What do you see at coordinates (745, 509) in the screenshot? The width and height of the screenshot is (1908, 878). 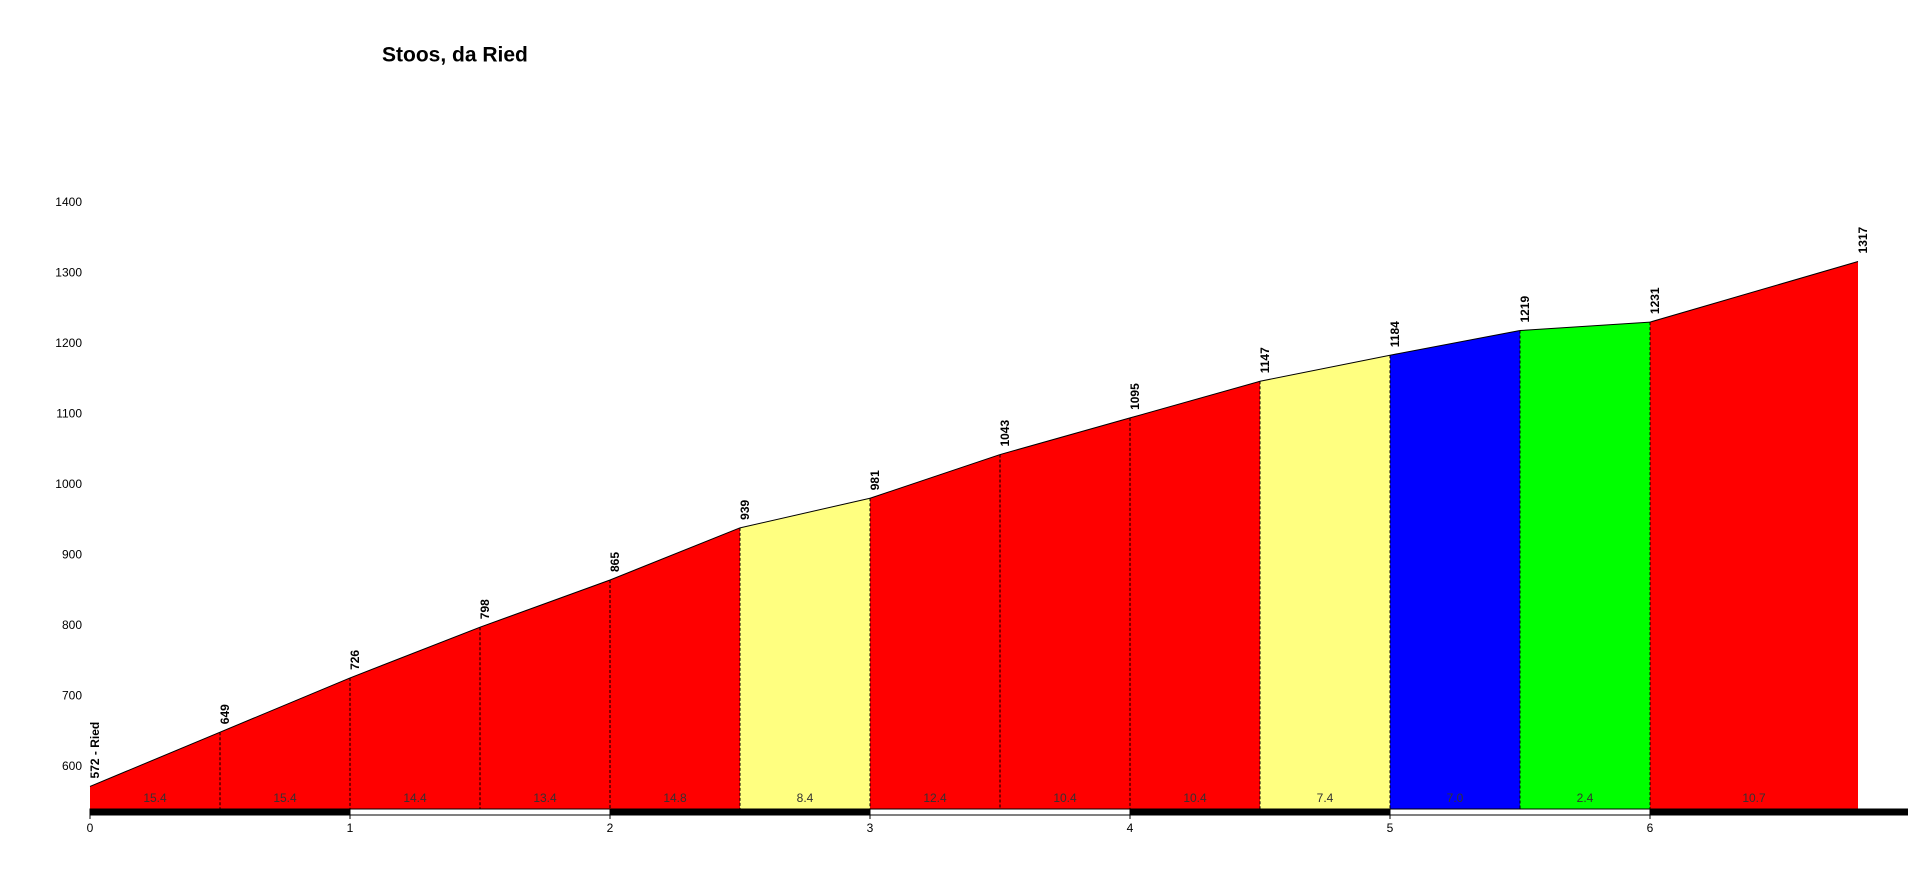 I see `elevation-label: 939` at bounding box center [745, 509].